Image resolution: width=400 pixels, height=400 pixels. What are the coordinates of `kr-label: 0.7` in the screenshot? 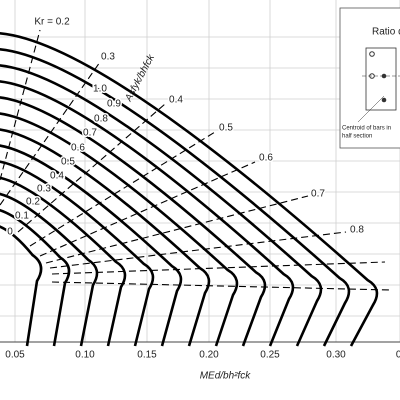 It's located at (318, 194).